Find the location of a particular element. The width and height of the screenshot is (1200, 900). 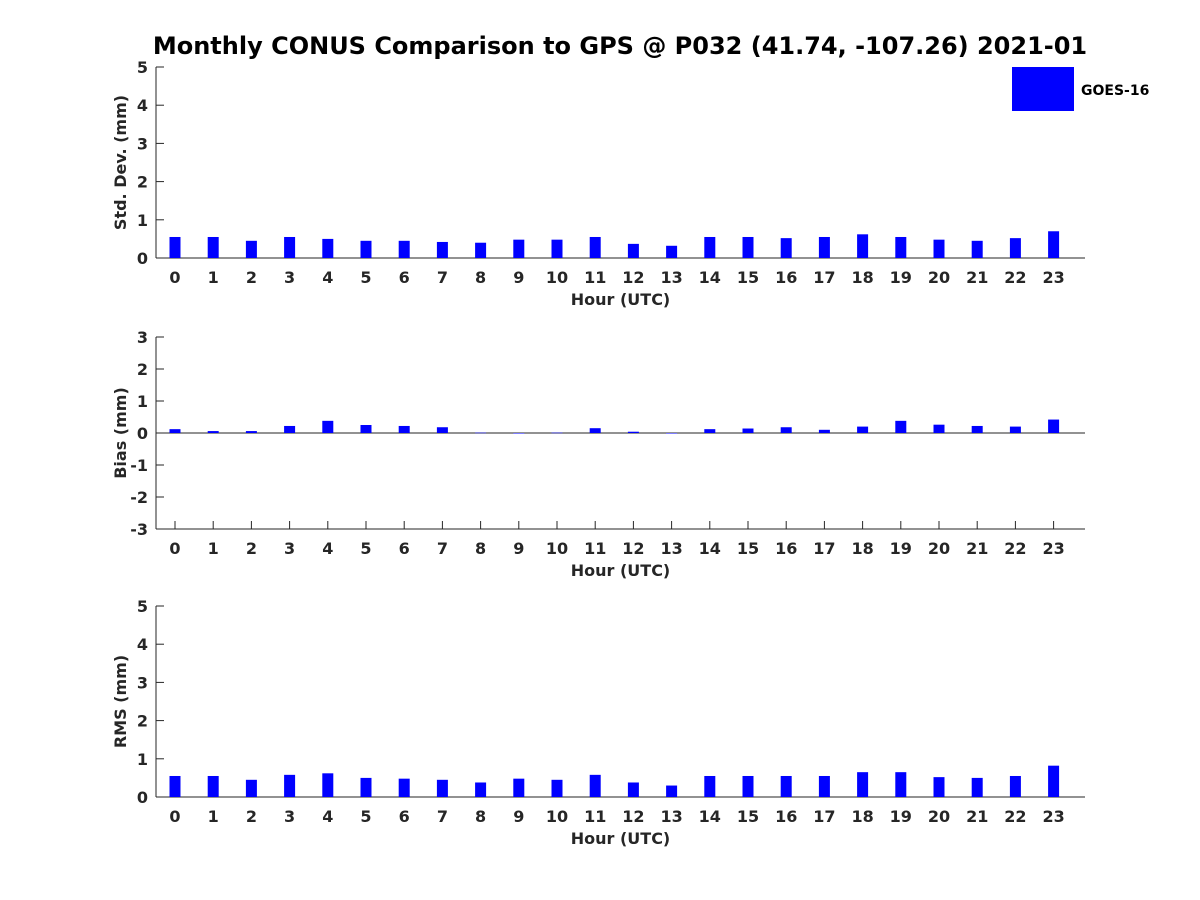

y-tick-label-std-dev: 5 is located at coordinates (142, 67).